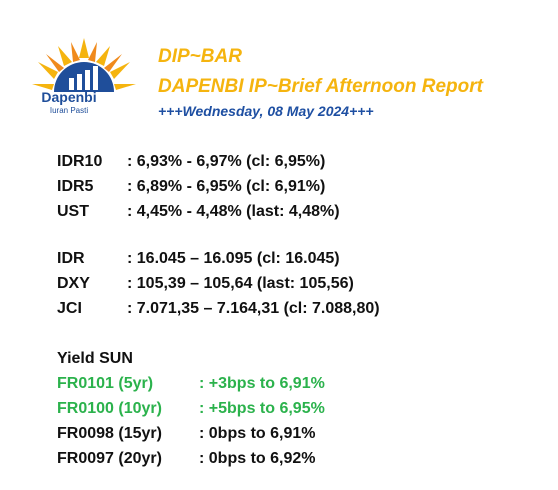 The width and height of the screenshot is (558, 490). What do you see at coordinates (257, 433) in the screenshot?
I see `sun-series-value: : 0bps to 6,91%` at bounding box center [257, 433].